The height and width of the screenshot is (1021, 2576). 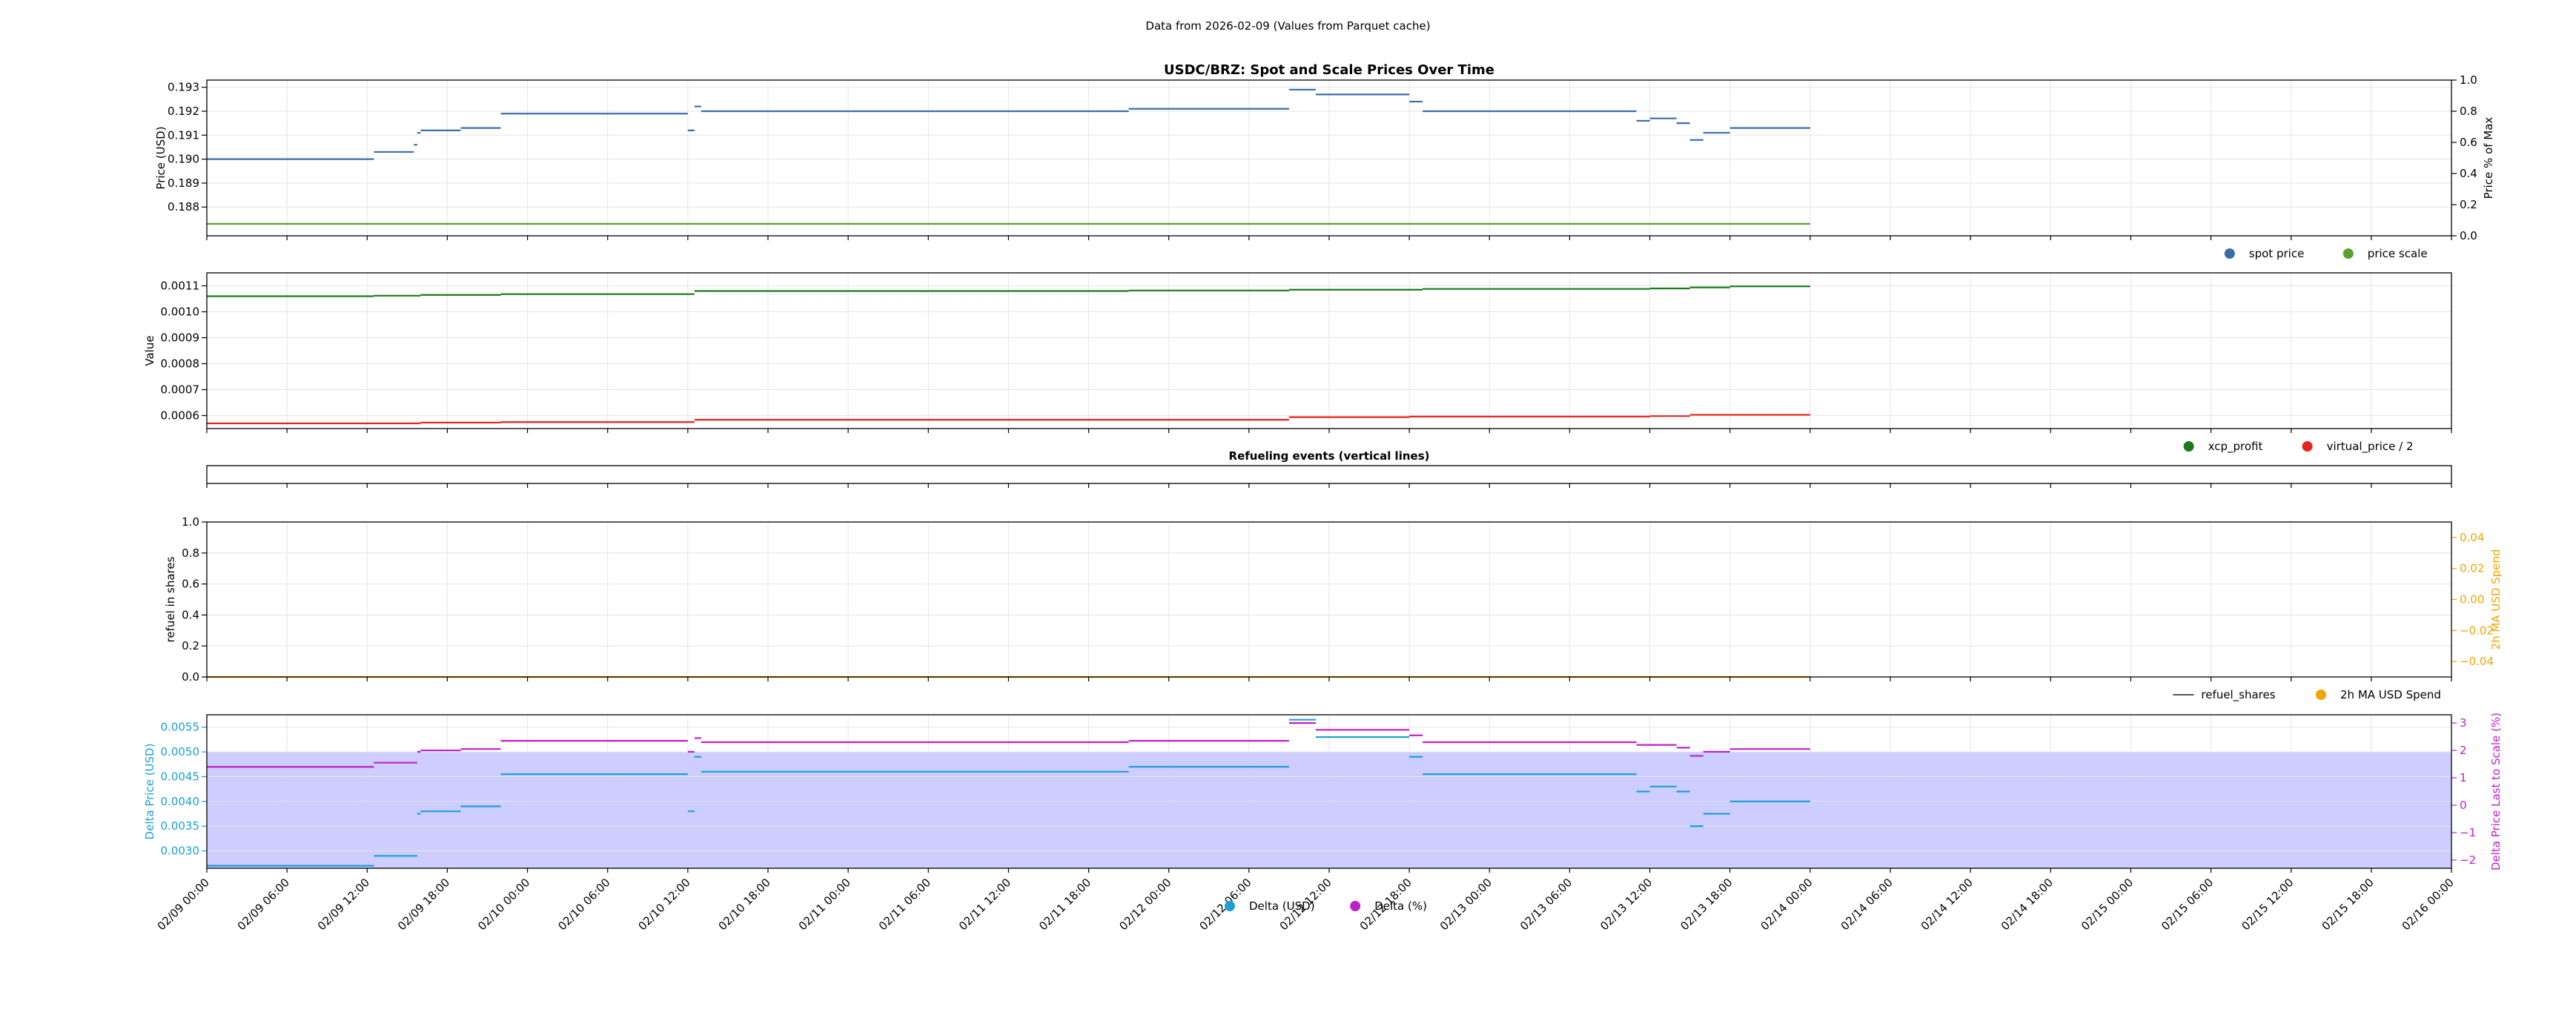 What do you see at coordinates (1546, 904) in the screenshot?
I see `x-tick-label: 02/13 06:00` at bounding box center [1546, 904].